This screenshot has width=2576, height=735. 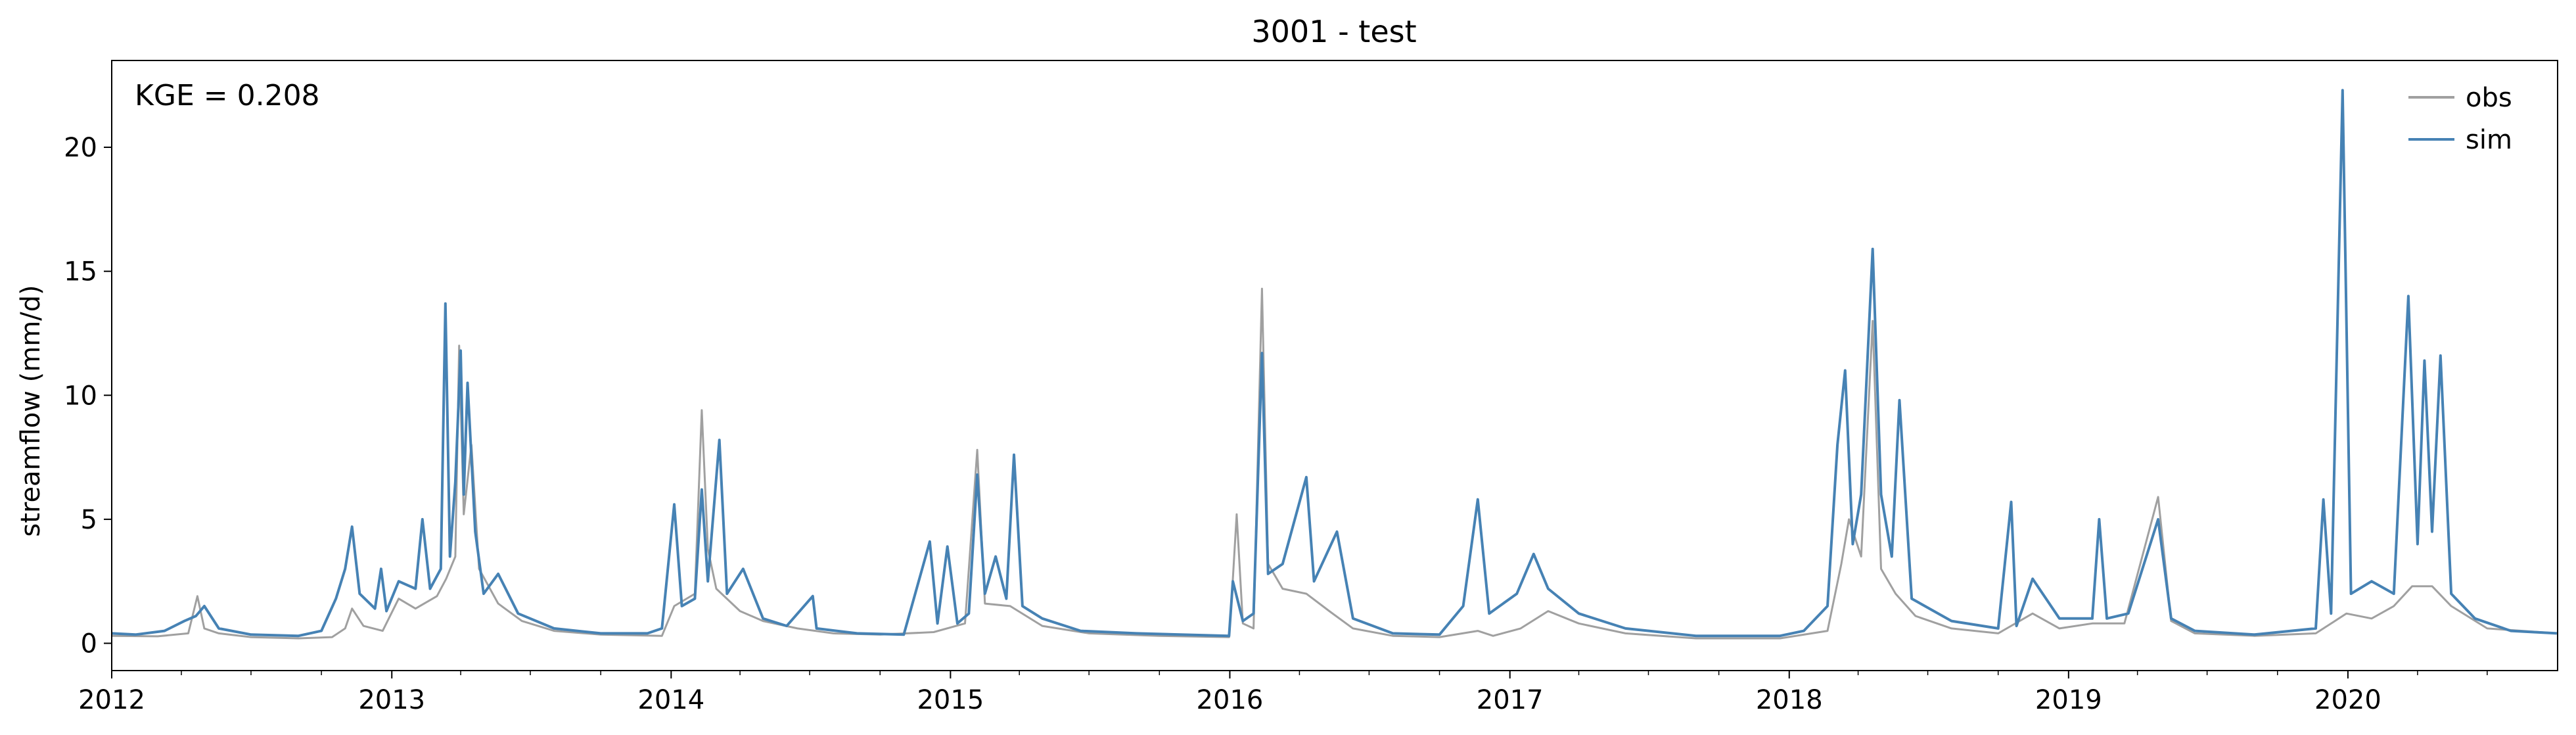 I want to click on x-tick-label: 2020, so click(x=2347, y=700).